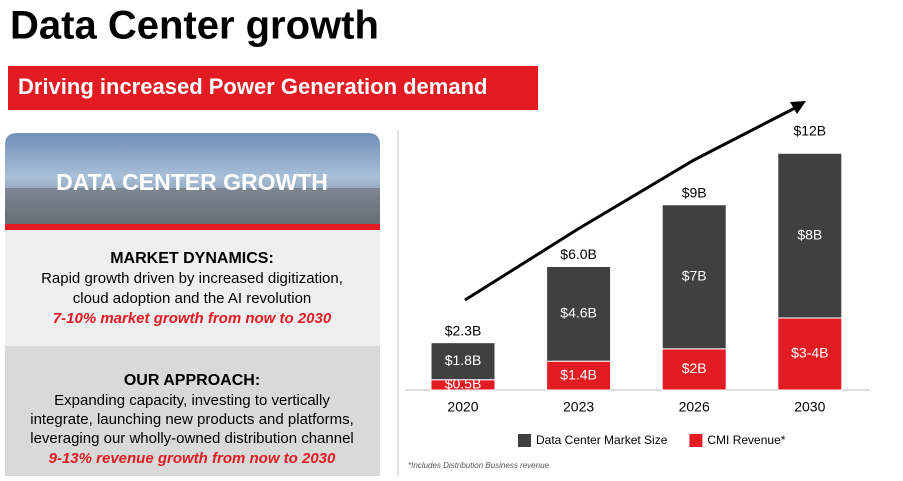  Describe the element at coordinates (809, 407) in the screenshot. I see `x-tick-label: 2030` at that location.